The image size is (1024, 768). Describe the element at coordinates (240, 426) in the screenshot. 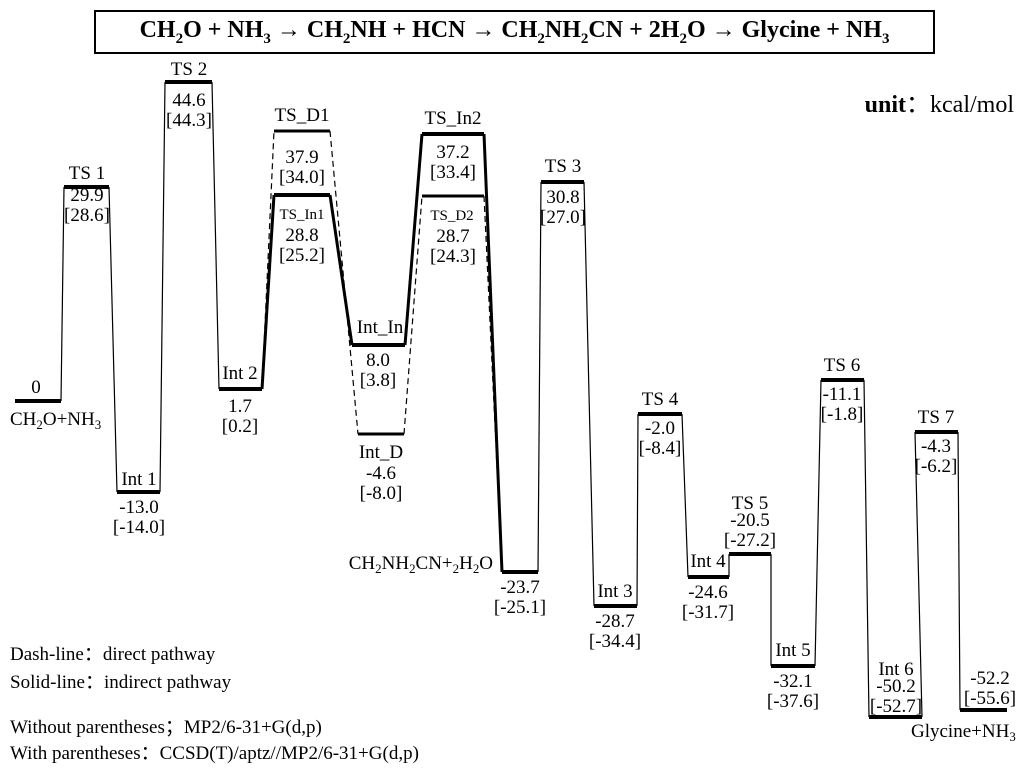

I see `level-ccsd-int2: [0.2]` at that location.